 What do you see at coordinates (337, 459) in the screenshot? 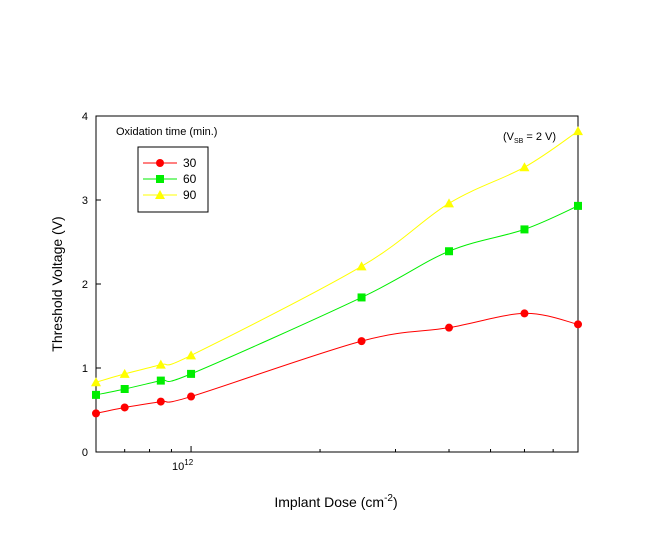
I see `x-axis: 1012` at bounding box center [337, 459].